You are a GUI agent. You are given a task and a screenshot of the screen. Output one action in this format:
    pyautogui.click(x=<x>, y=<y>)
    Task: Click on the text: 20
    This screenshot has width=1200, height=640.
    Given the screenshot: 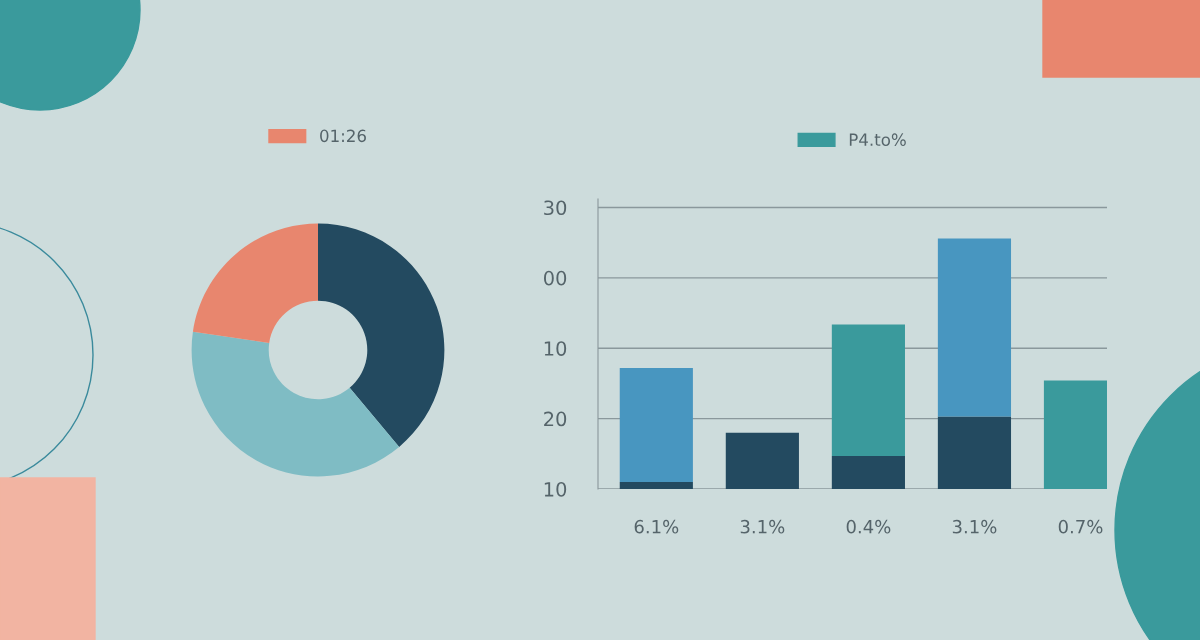 What is the action you would take?
    pyautogui.click(x=555, y=419)
    